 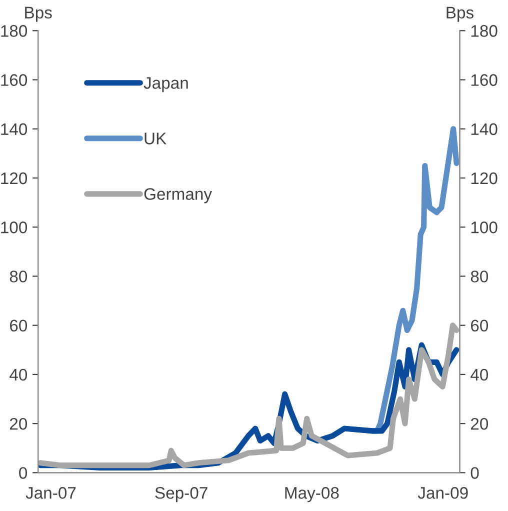 What do you see at coordinates (23, 473) in the screenshot?
I see `y-tick-label: 0` at bounding box center [23, 473].